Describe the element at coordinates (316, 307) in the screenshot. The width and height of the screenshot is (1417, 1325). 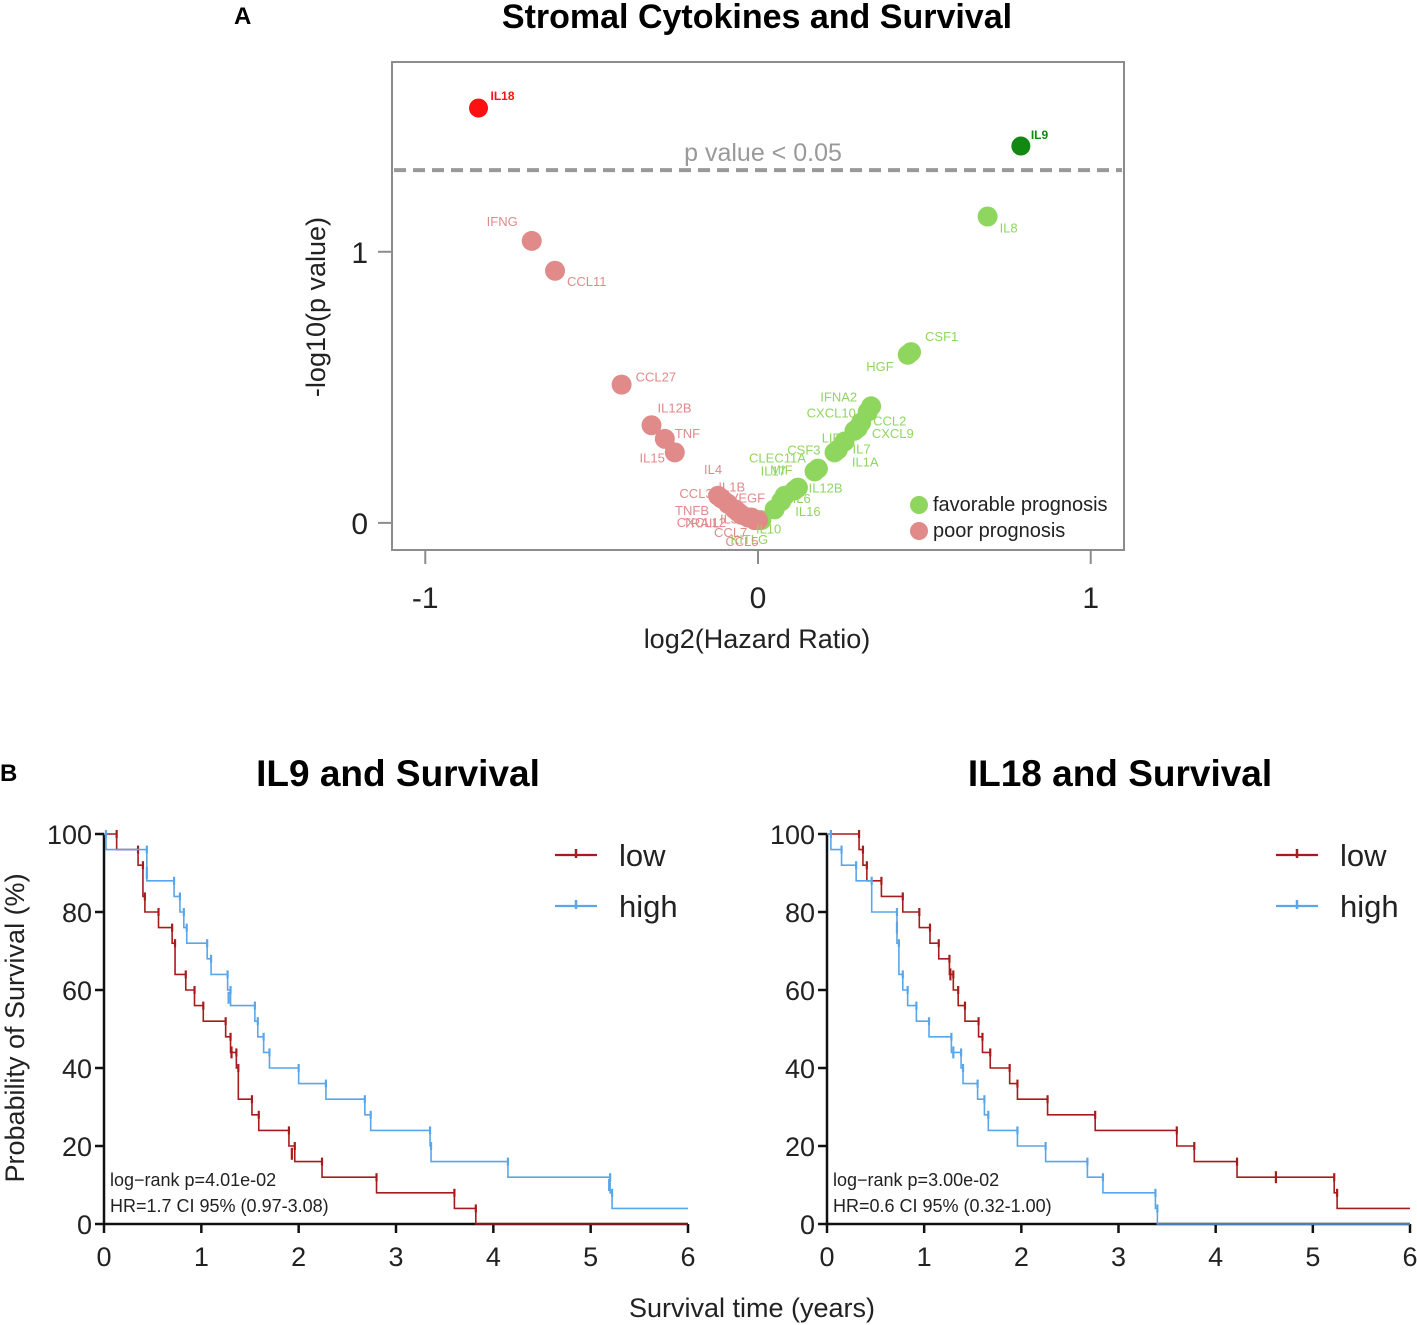
I see `volcano-y-label: -log10(p value)` at that location.